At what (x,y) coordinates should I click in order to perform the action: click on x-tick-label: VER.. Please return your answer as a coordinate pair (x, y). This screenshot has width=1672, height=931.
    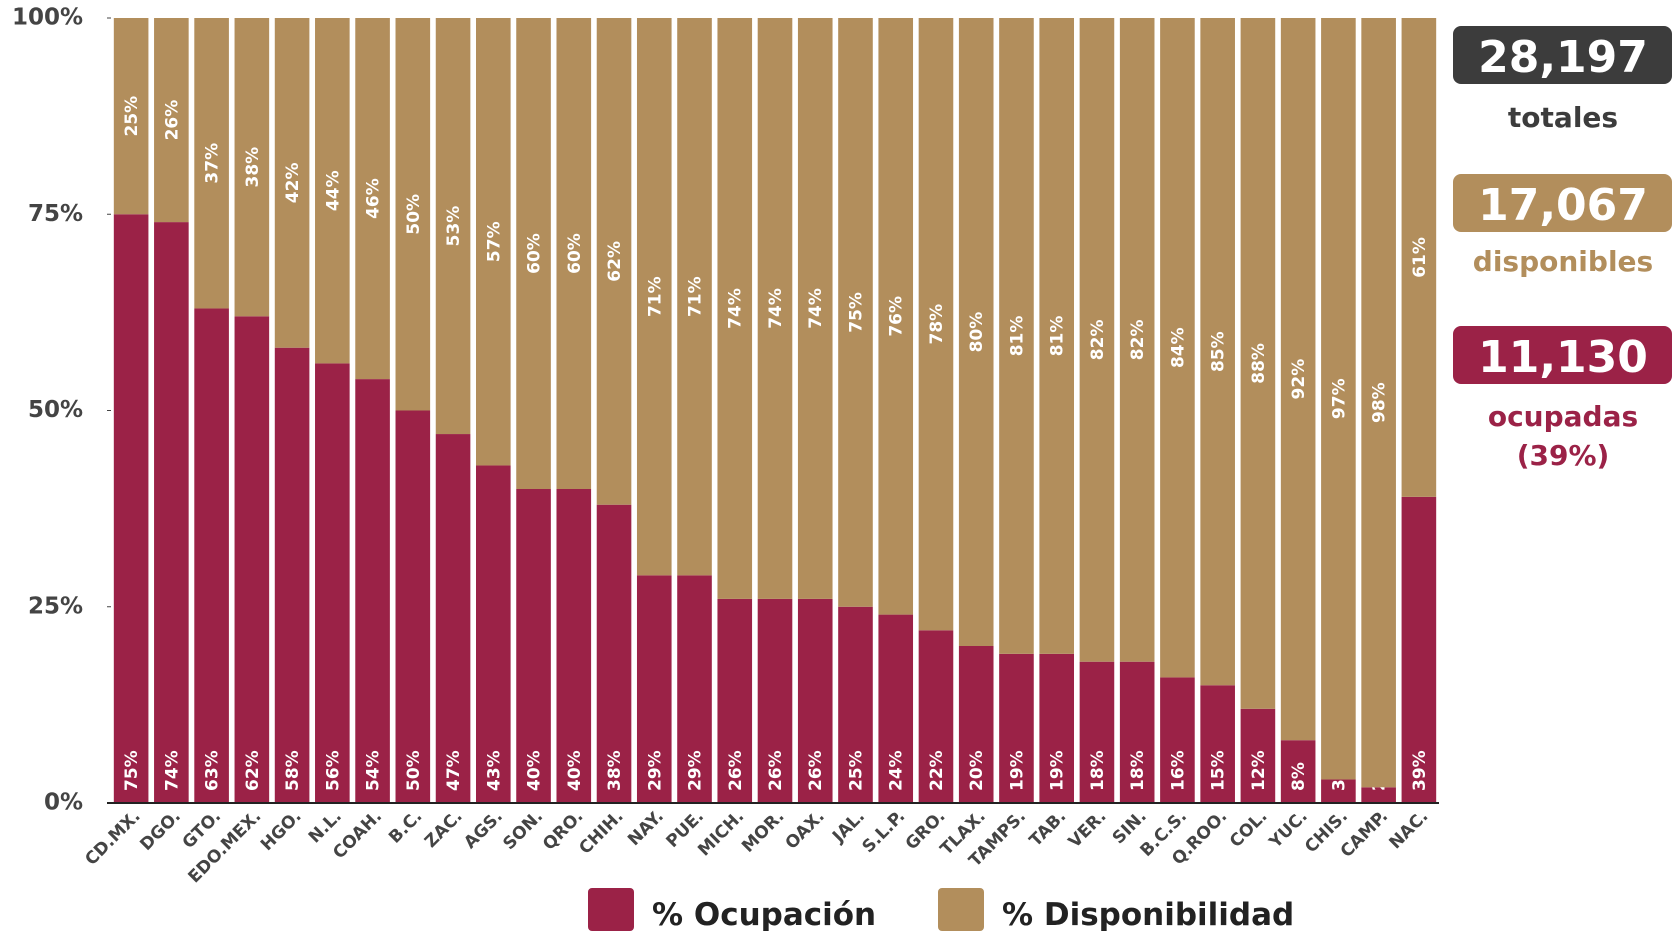
    Looking at the image, I should click on (1088, 829).